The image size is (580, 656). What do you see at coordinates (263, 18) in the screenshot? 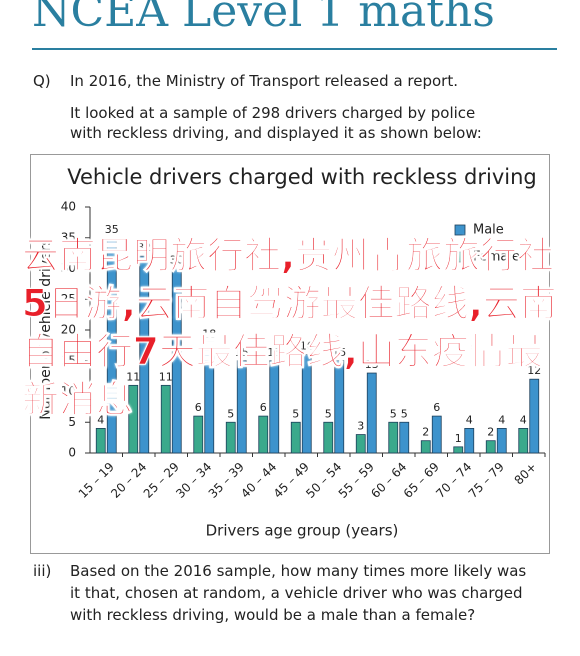
I see `header-title: NCEA Level 1 maths` at bounding box center [263, 18].